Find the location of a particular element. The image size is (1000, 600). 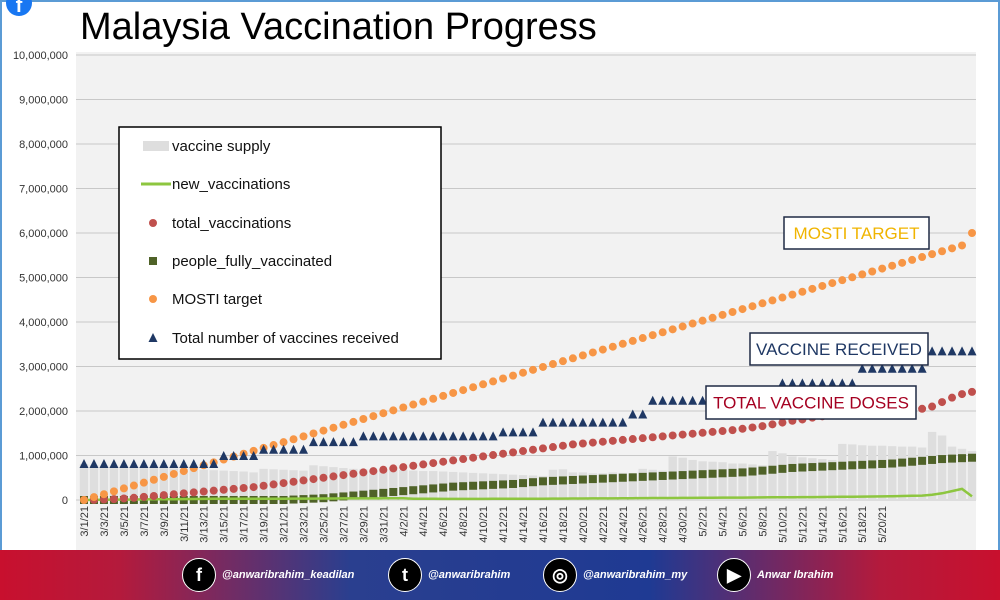

x-tick-label: 3/15/21 is located at coordinates (225, 524).